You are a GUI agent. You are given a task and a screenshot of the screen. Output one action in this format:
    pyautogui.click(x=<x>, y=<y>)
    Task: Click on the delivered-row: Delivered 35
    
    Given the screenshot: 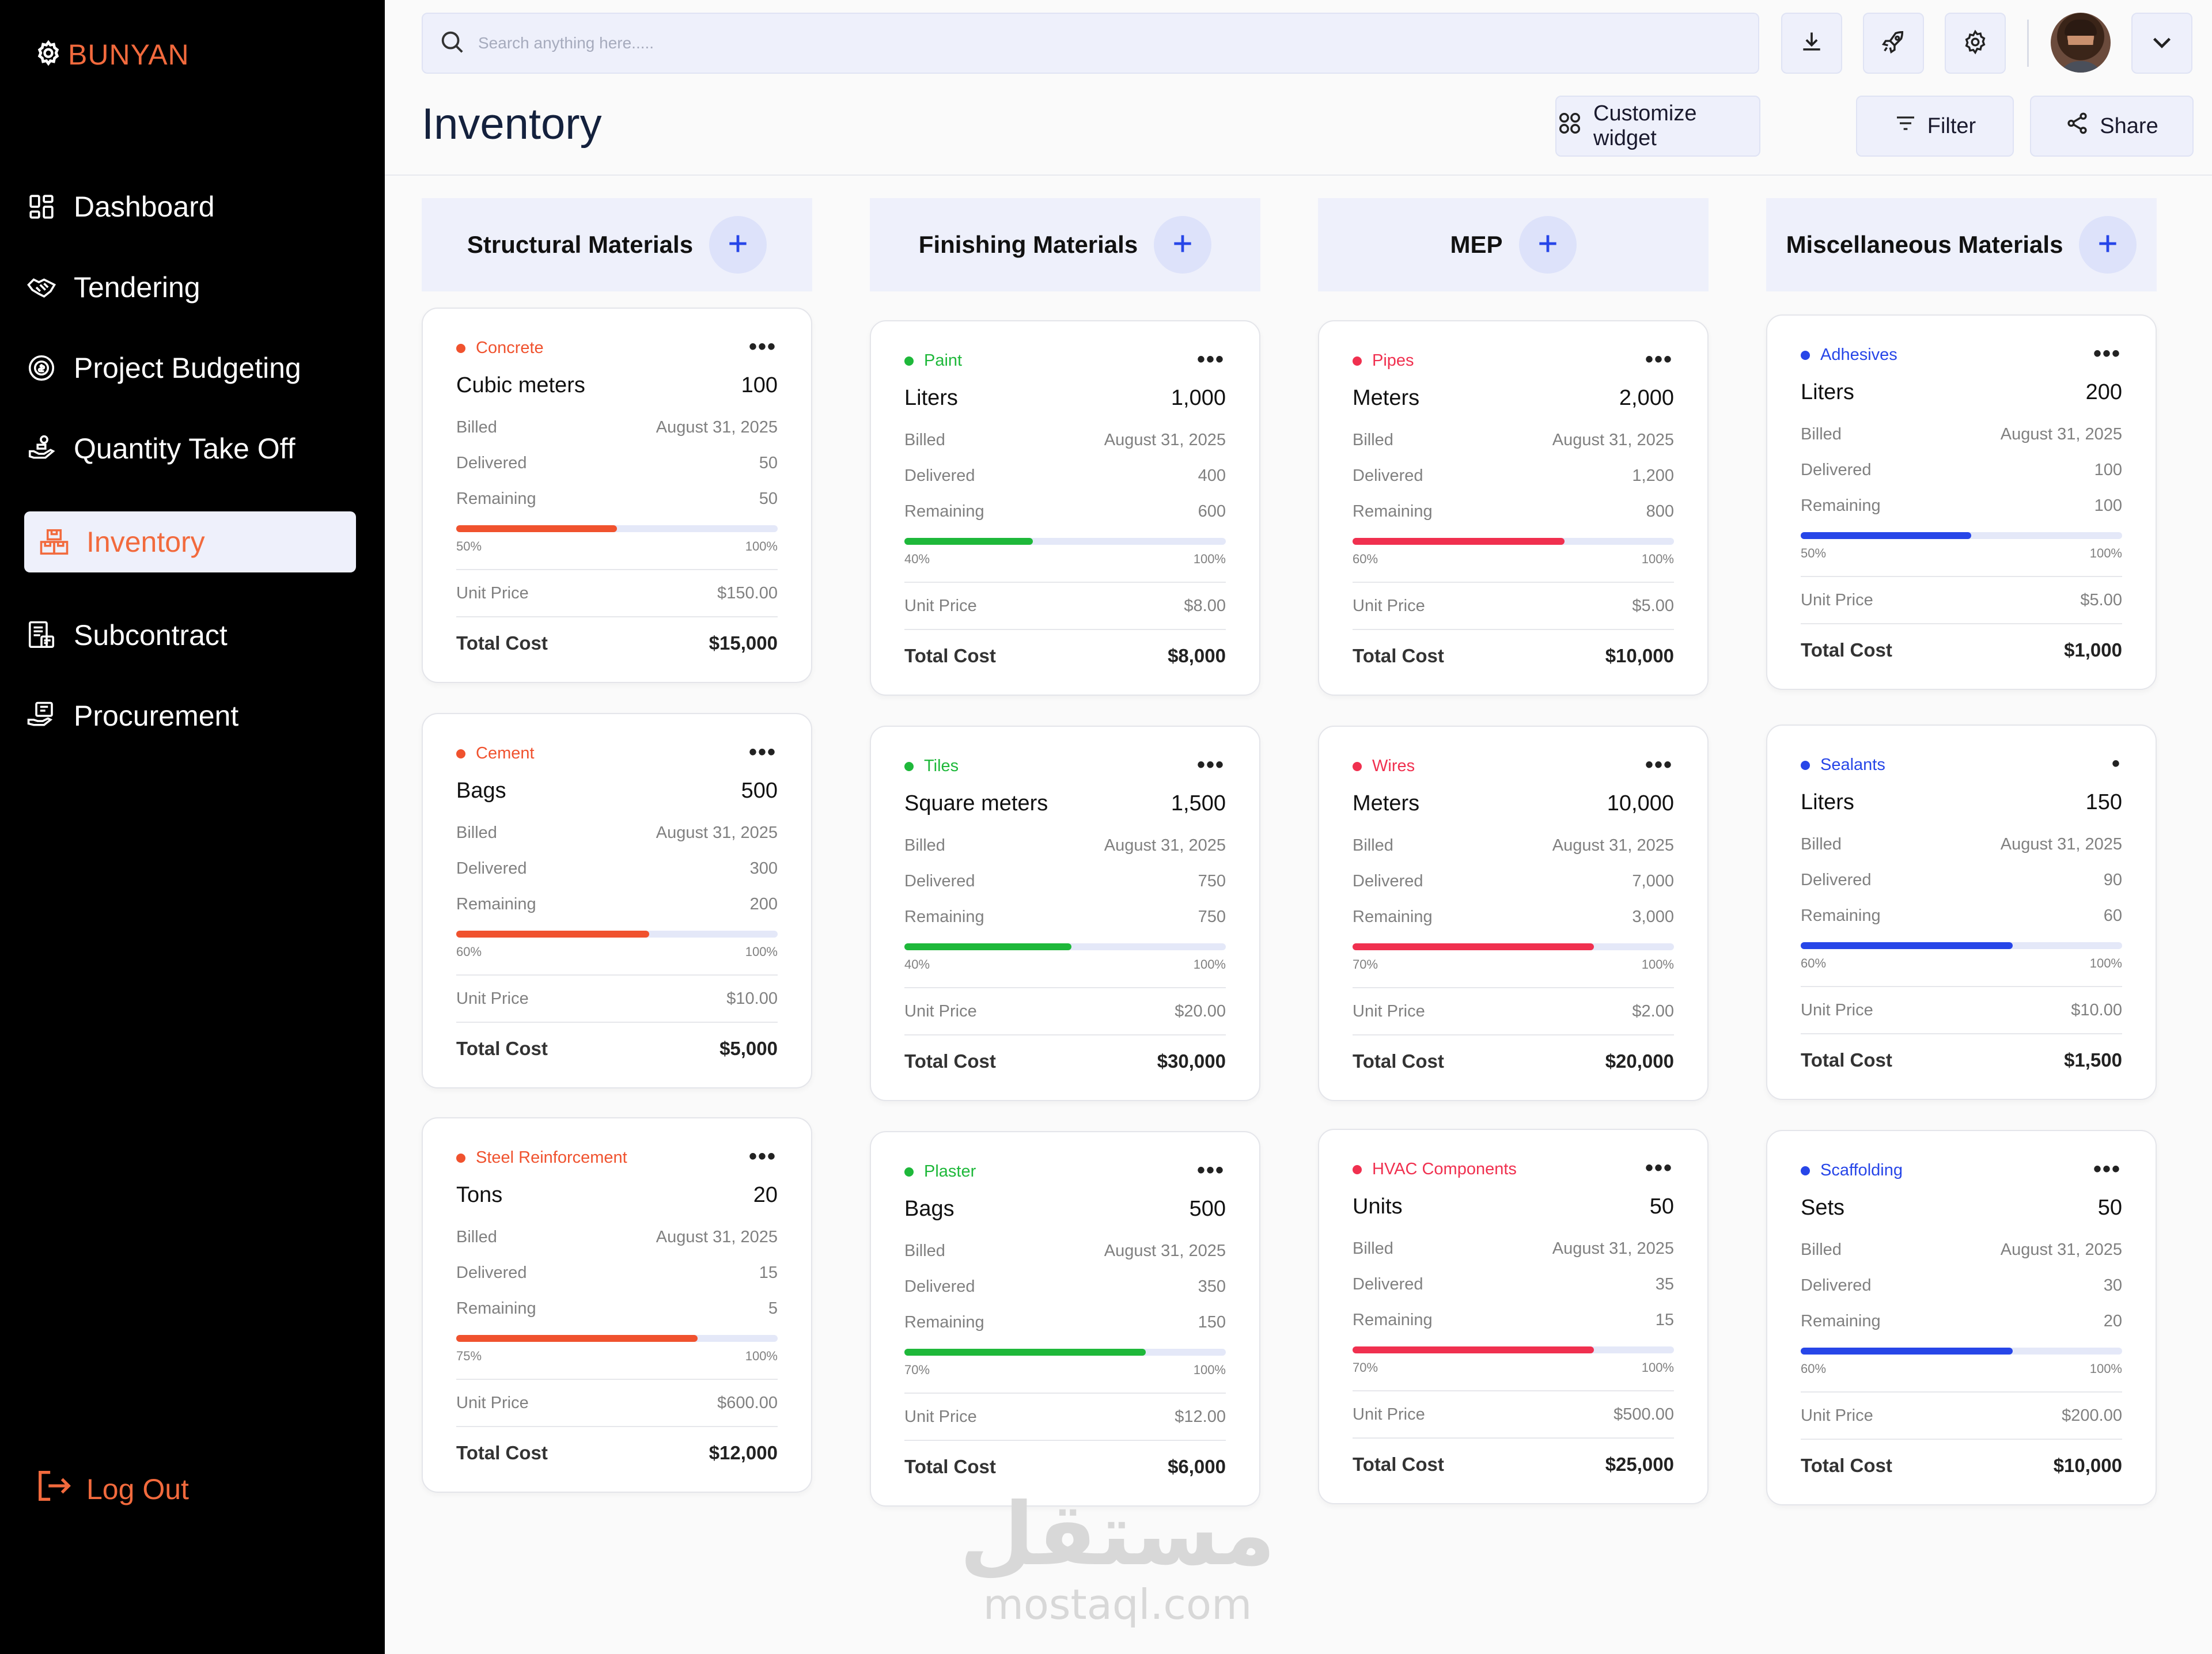 What is the action you would take?
    pyautogui.click(x=1513, y=1284)
    